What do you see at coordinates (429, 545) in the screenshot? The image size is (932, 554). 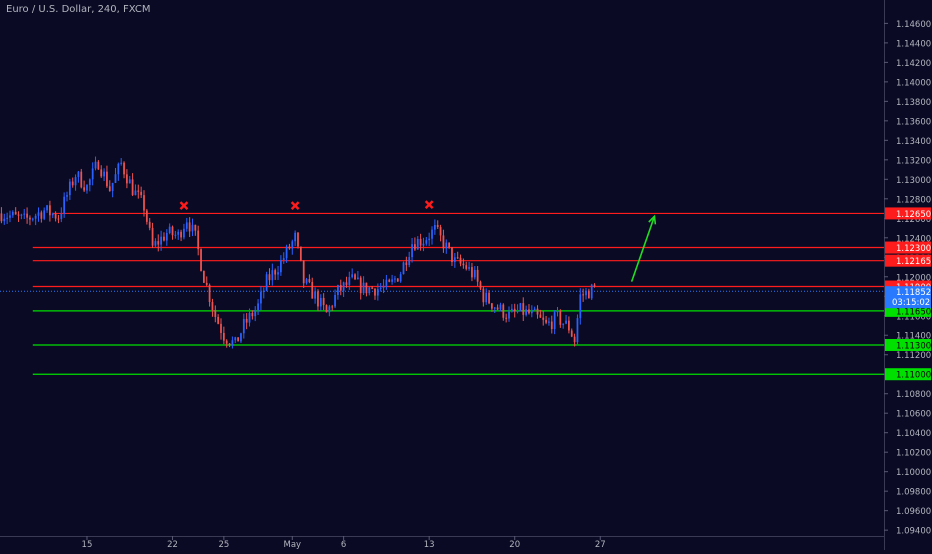 I see `time-tick-label: 13` at bounding box center [429, 545].